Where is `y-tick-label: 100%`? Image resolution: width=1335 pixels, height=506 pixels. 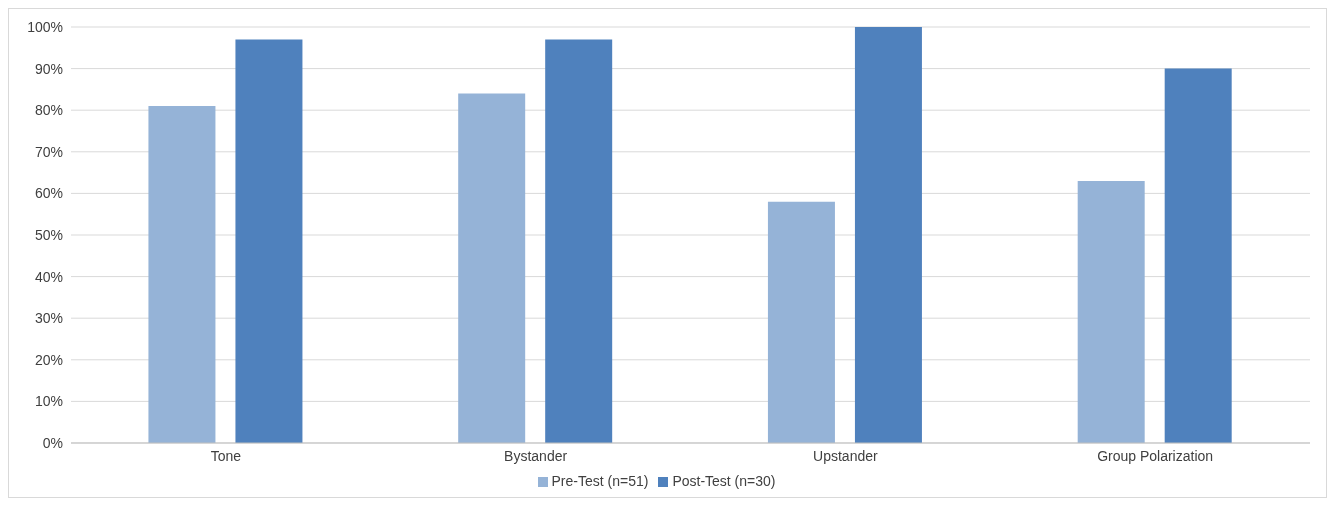 y-tick-label: 100% is located at coordinates (45, 26).